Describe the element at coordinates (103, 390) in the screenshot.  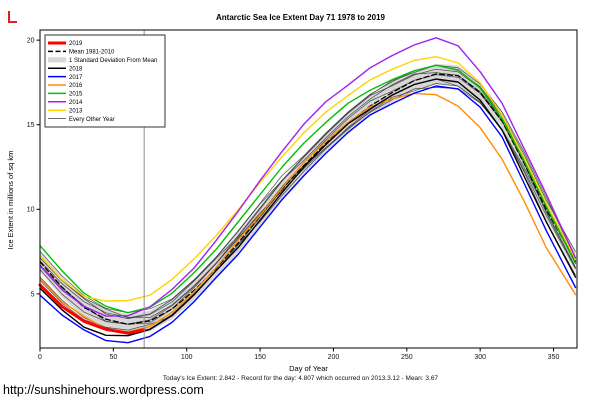
I see `footer-url: http://sunshinehours.wordpress.com` at that location.